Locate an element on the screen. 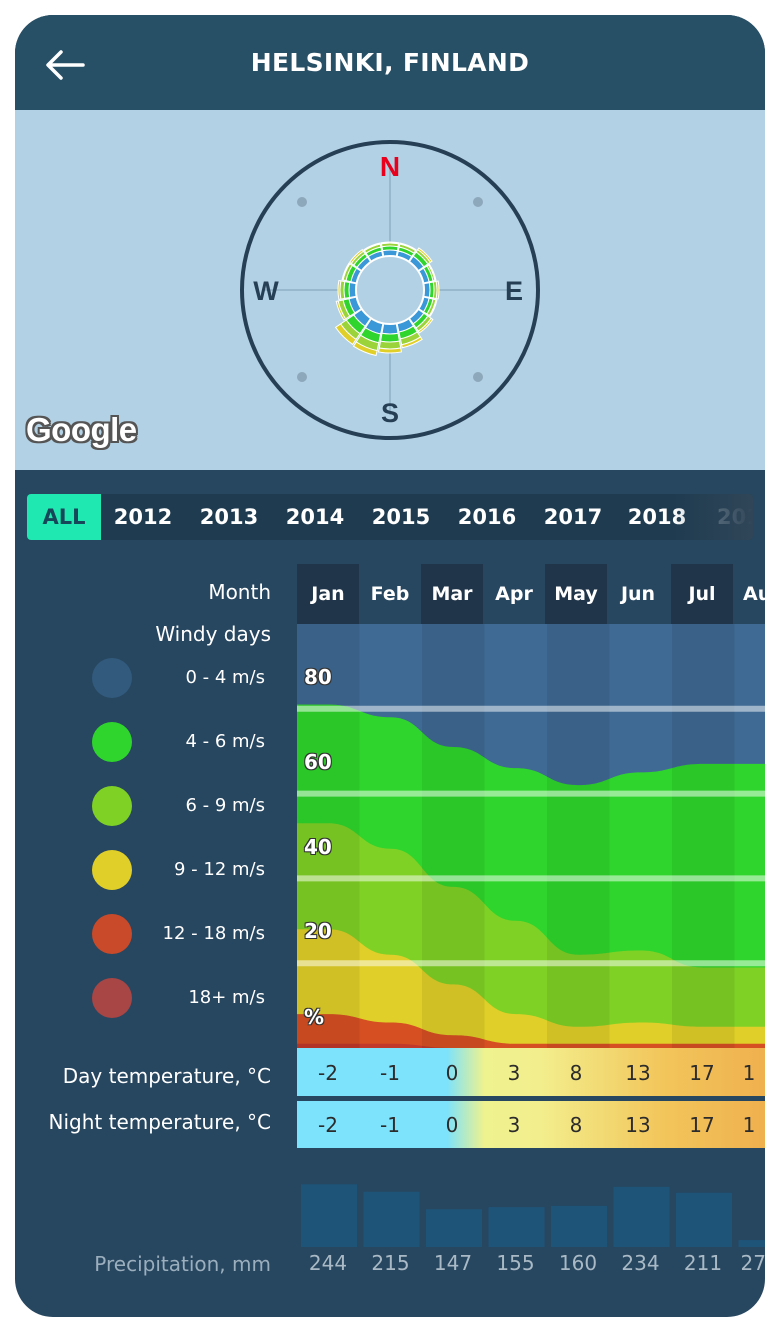  night-temp-cell: 17 is located at coordinates (702, 1125).